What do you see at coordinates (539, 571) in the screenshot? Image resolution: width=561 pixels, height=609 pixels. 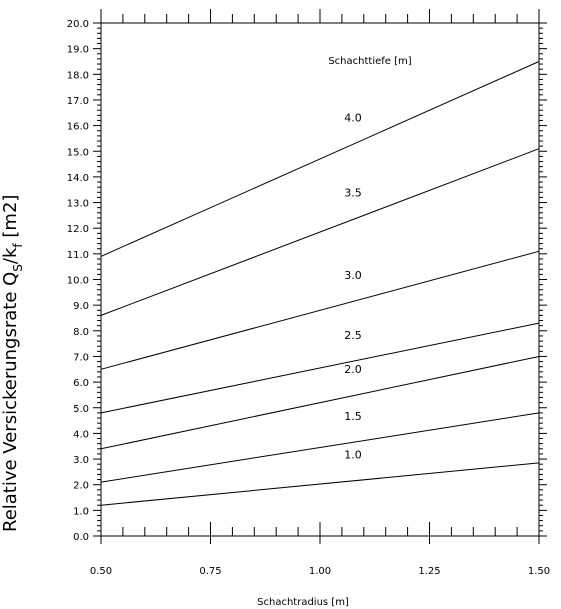 I see `x-tick-label: 1.50` at bounding box center [539, 571].